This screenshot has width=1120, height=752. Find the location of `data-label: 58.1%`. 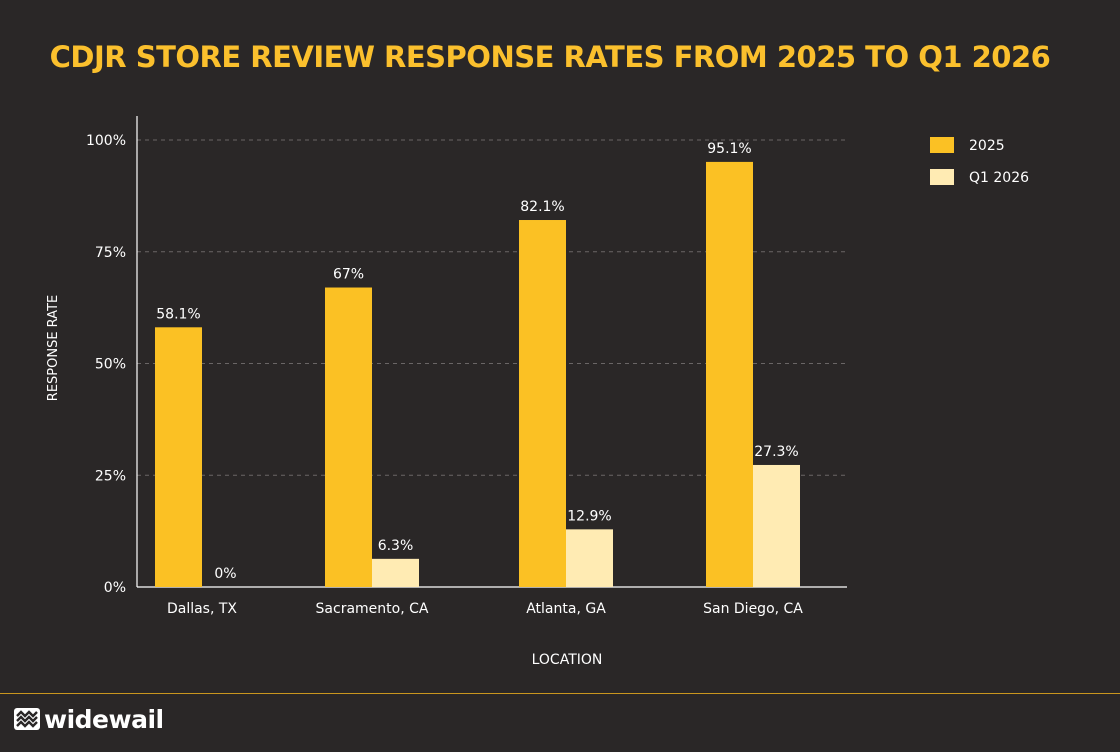

data-label: 58.1% is located at coordinates (178, 314).